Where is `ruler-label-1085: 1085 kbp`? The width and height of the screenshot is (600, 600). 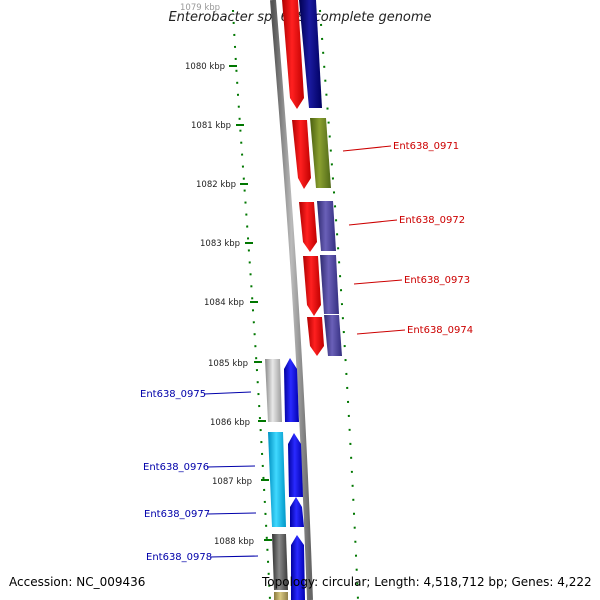
ruler-label-1085: 1085 kbp is located at coordinates (228, 364).